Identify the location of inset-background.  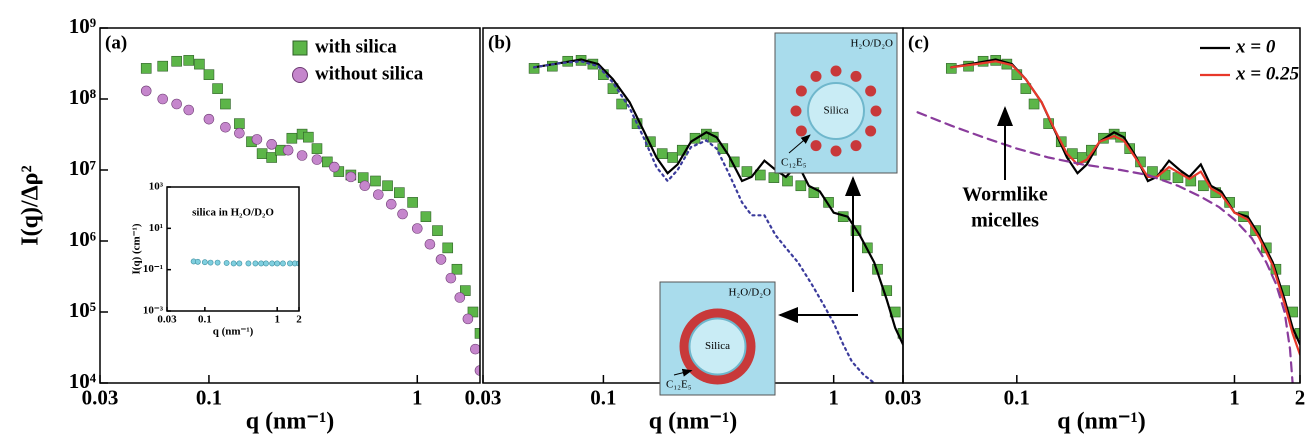
(233, 249).